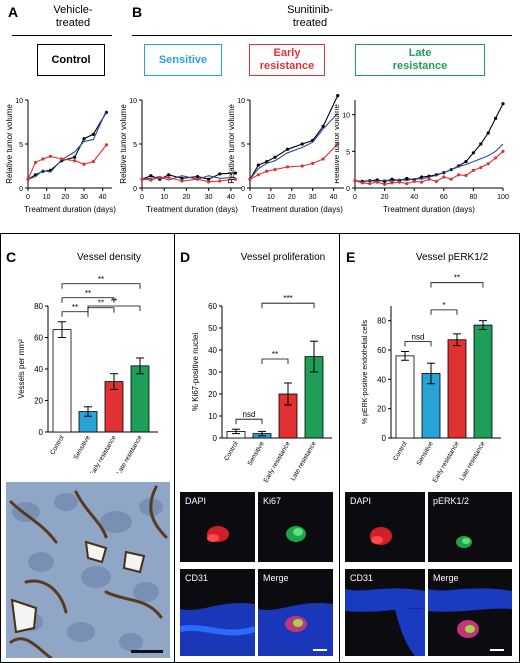 The image size is (520, 663). What do you see at coordinates (503, 197) in the screenshot?
I see `x-tick-label: 100` at bounding box center [503, 197].